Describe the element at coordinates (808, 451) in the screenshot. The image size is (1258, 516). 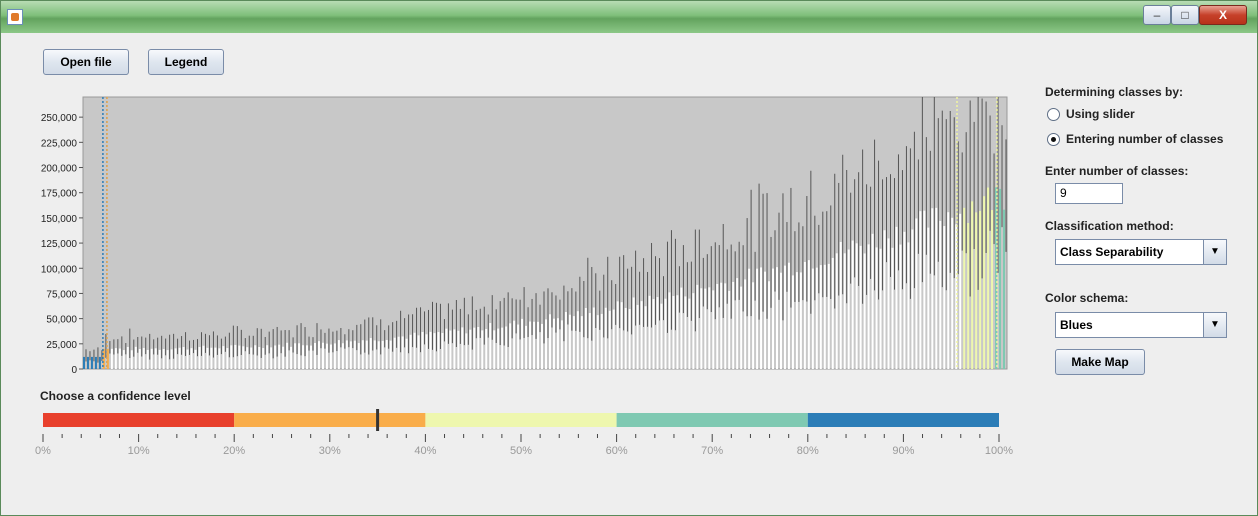
I see `slider-tick-label: 80%` at that location.